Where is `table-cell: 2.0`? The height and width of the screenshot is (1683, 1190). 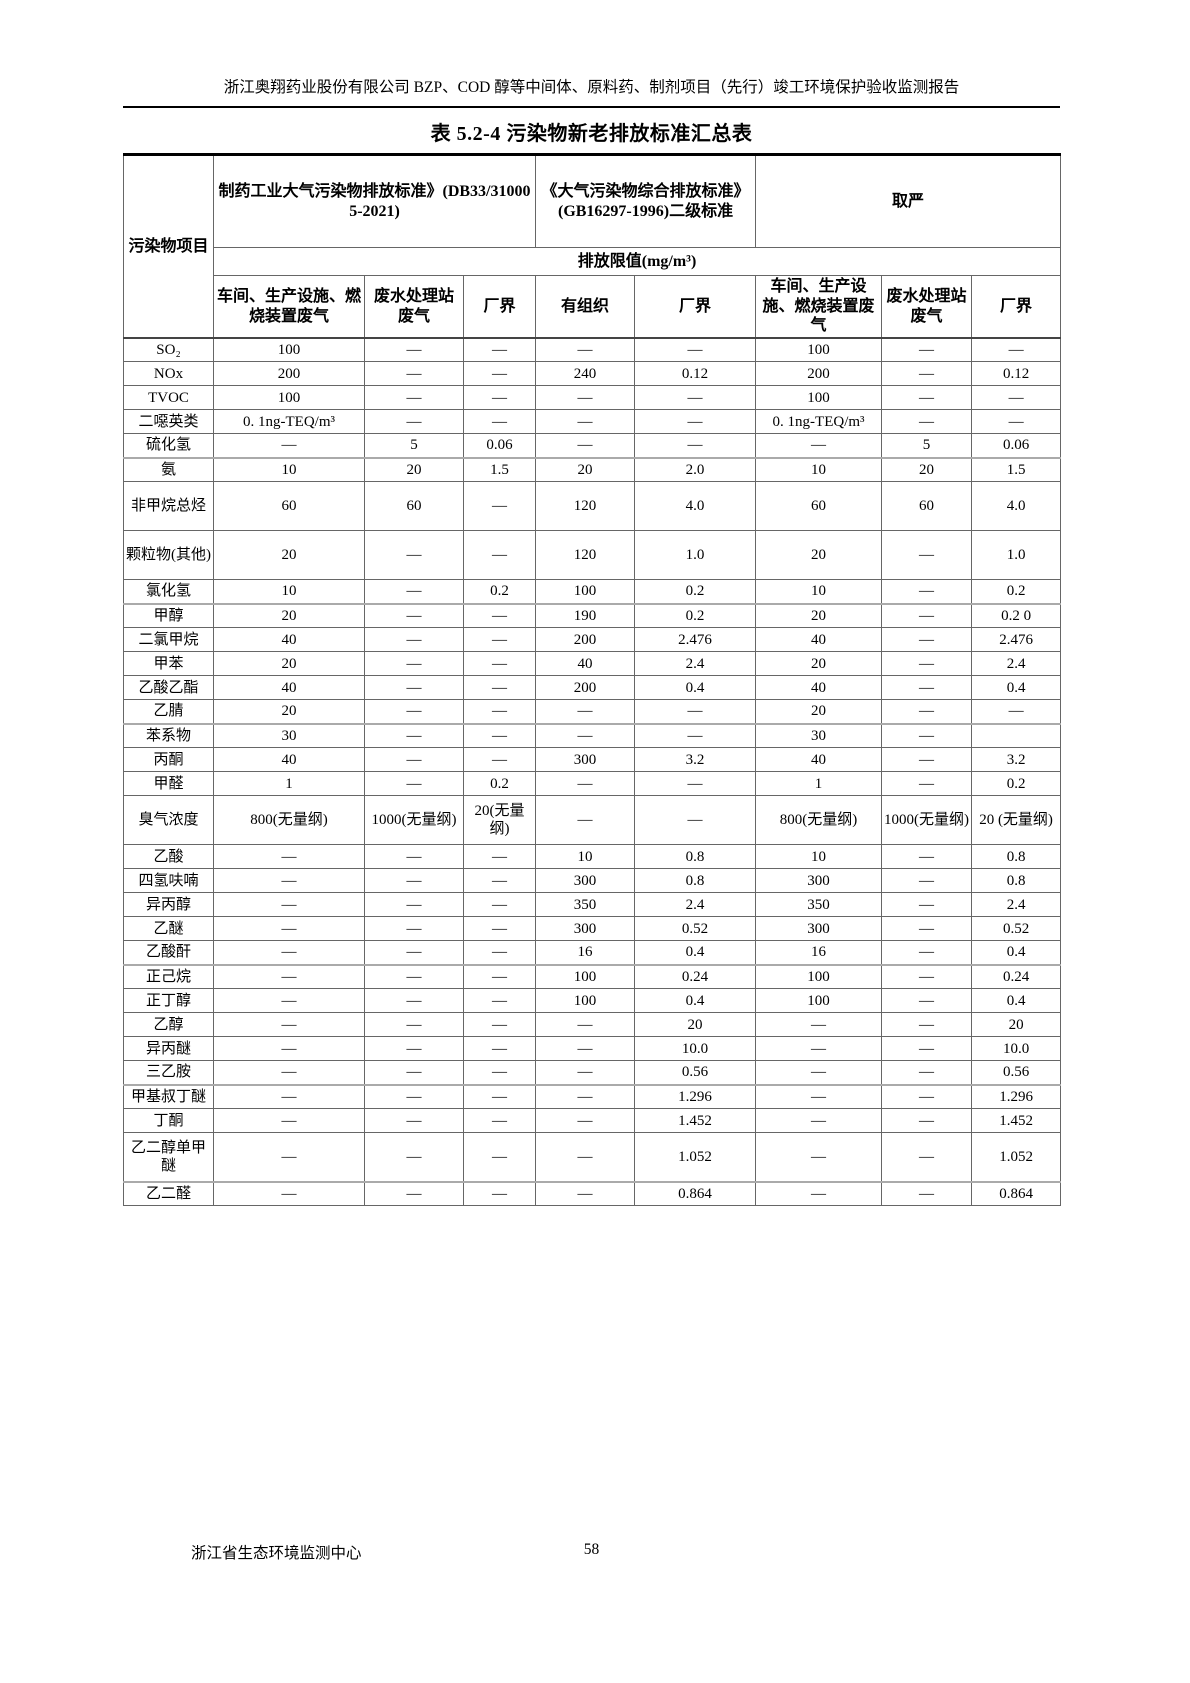
table-cell: 2.0 is located at coordinates (695, 469).